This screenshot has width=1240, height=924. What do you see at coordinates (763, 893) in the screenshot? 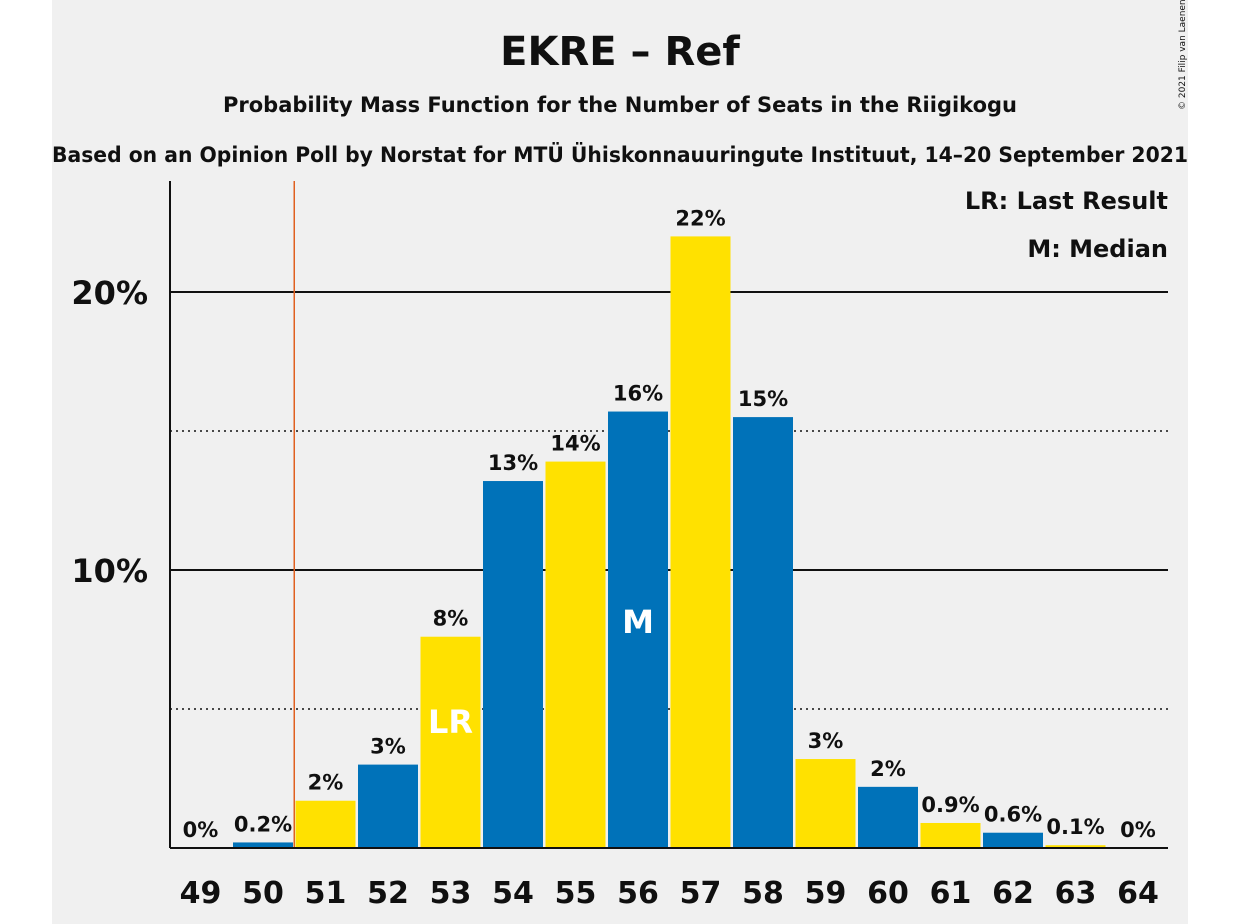
I see `x-tick-label-58: 58` at bounding box center [763, 893].